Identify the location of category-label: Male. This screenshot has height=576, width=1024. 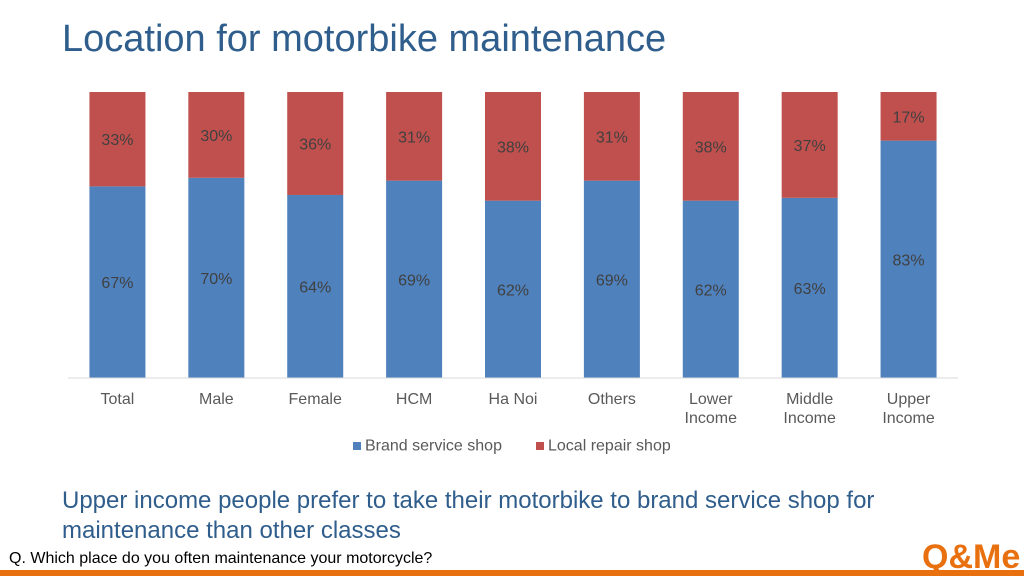
(216, 399).